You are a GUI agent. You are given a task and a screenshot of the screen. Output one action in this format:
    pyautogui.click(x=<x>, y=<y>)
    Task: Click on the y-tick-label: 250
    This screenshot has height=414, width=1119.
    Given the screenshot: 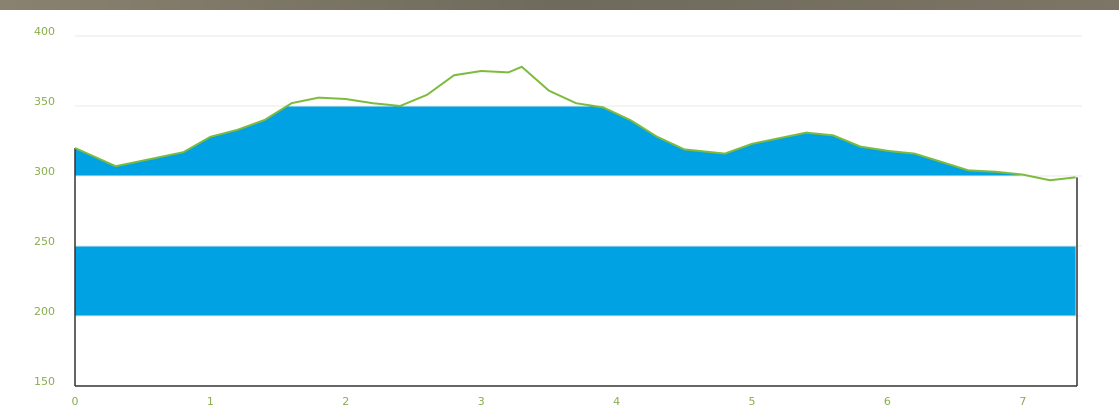 What is the action you would take?
    pyautogui.click(x=44, y=241)
    